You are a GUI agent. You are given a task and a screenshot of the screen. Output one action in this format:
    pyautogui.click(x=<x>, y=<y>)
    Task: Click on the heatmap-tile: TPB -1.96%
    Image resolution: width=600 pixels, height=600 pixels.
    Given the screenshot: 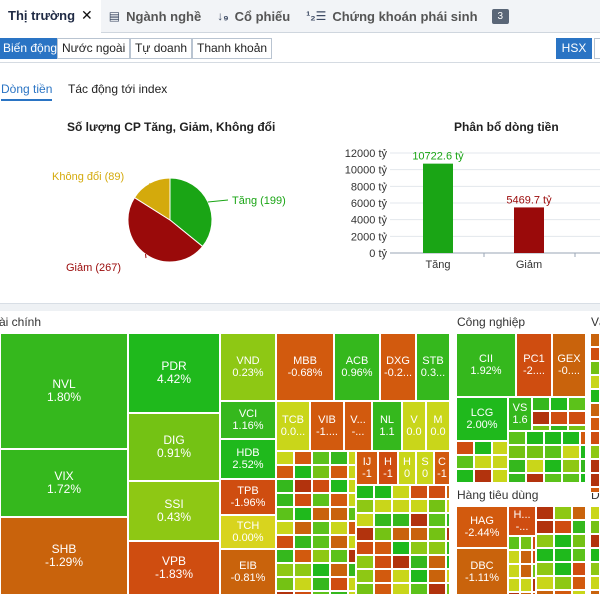 What is the action you would take?
    pyautogui.click(x=248, y=497)
    